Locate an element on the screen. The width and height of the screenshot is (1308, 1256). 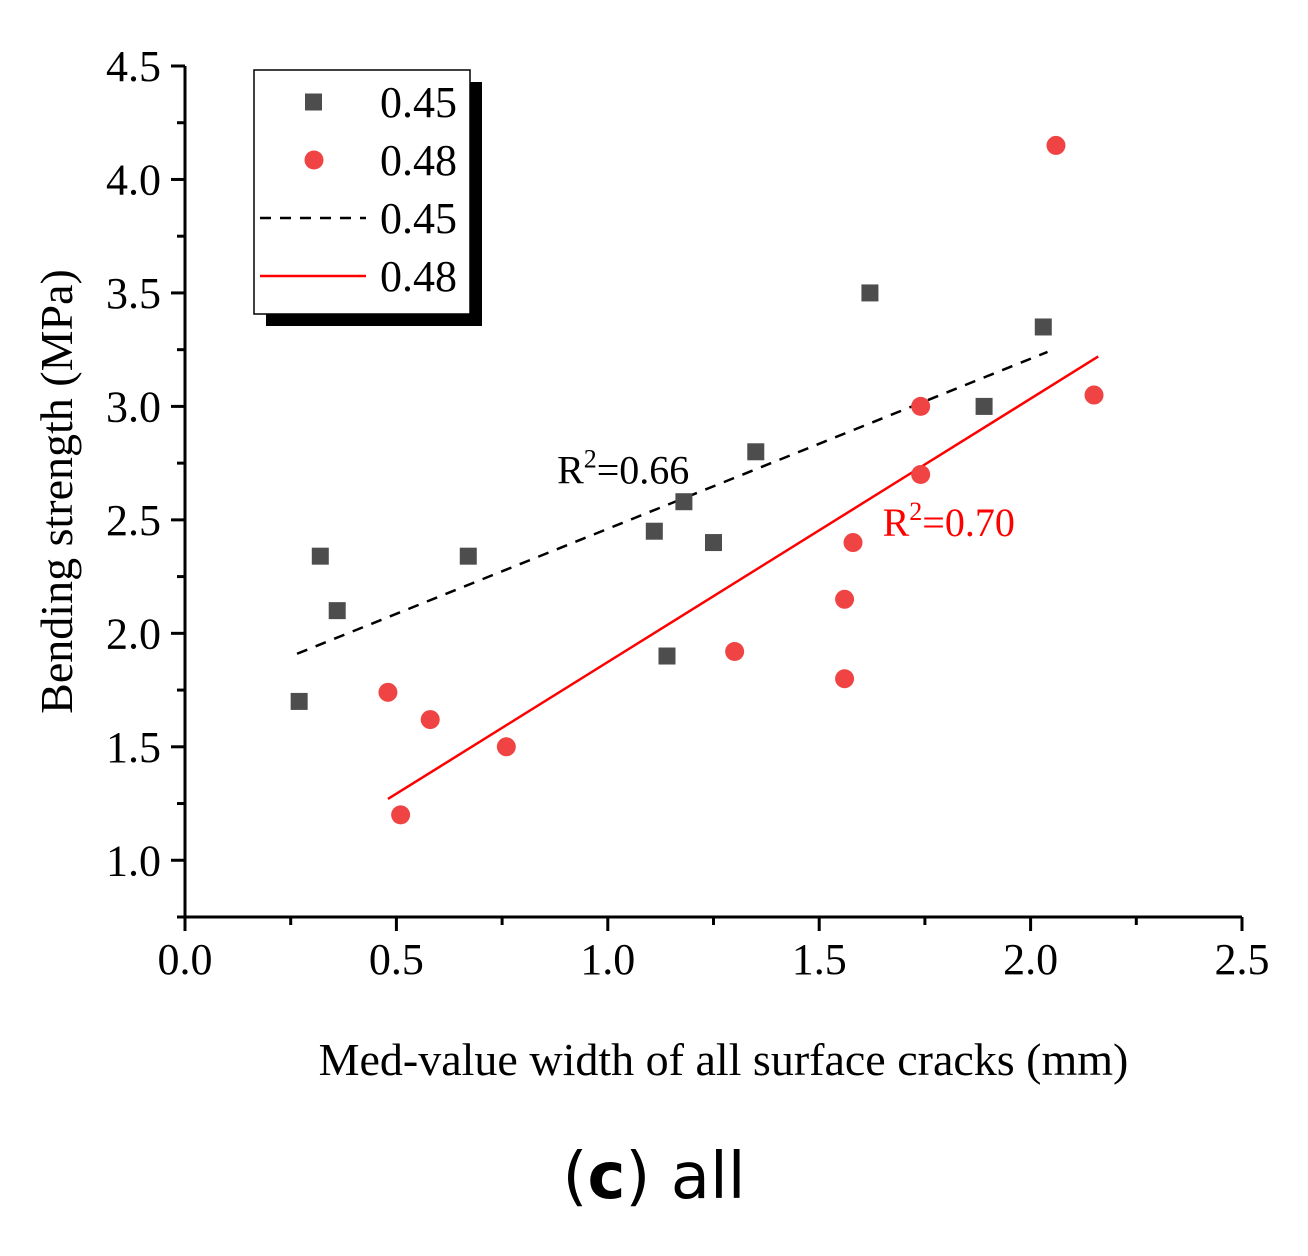
y-tick-label: 3.0 is located at coordinates (133, 406).